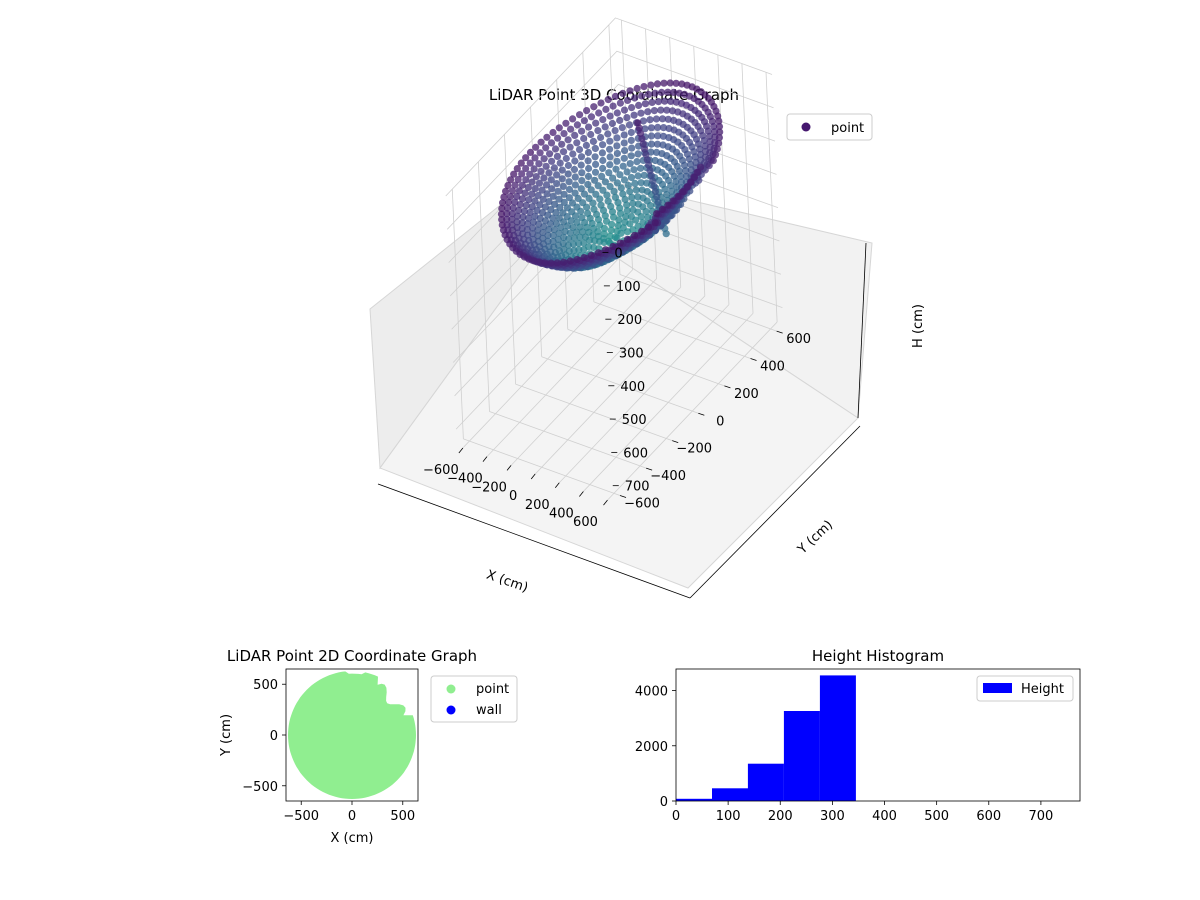 This screenshot has width=1200, height=900. I want to click on z-axis-label-3d: H (cm), so click(918, 326).